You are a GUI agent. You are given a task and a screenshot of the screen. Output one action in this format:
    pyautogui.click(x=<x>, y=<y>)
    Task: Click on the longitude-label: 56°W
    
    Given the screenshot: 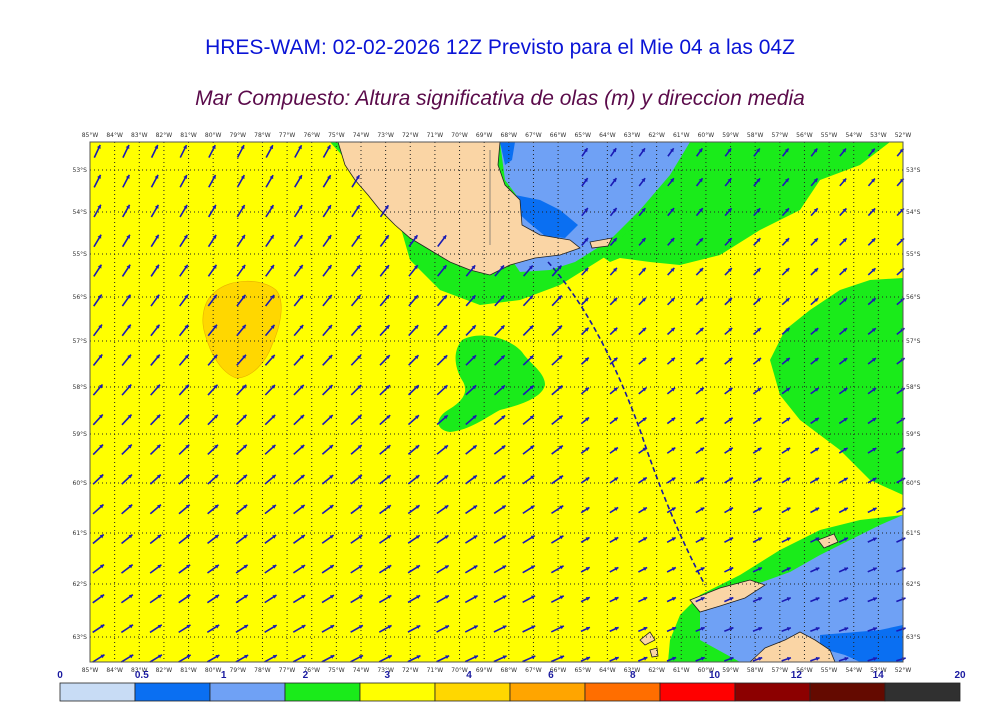 What is the action you would take?
    pyautogui.click(x=804, y=670)
    